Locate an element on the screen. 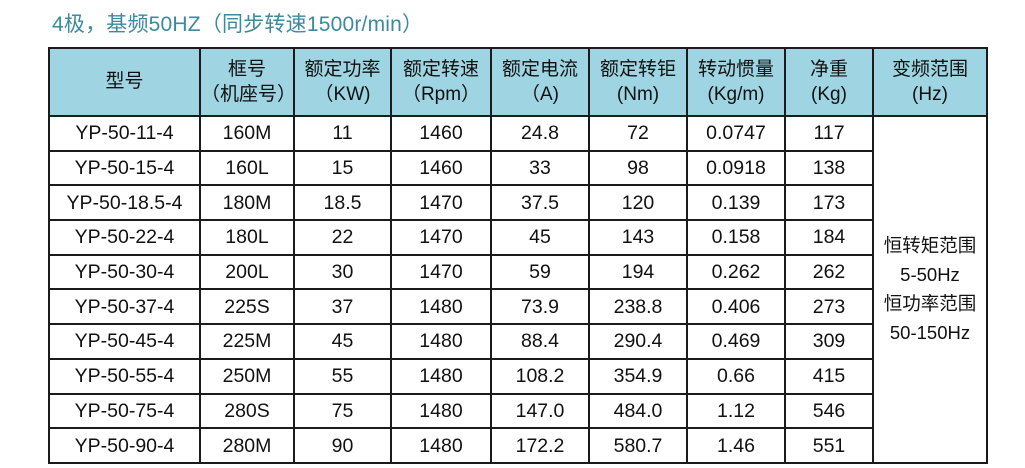  cell-torque: 120 is located at coordinates (638, 203).